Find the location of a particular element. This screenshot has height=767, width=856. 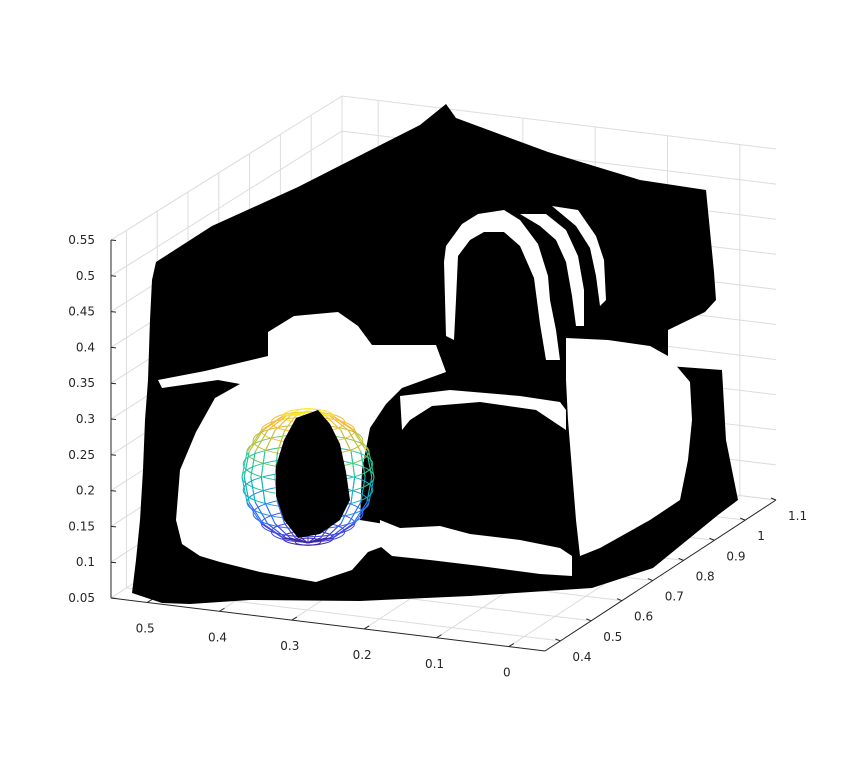

z-tick-label: 0.2 is located at coordinates (85, 491).